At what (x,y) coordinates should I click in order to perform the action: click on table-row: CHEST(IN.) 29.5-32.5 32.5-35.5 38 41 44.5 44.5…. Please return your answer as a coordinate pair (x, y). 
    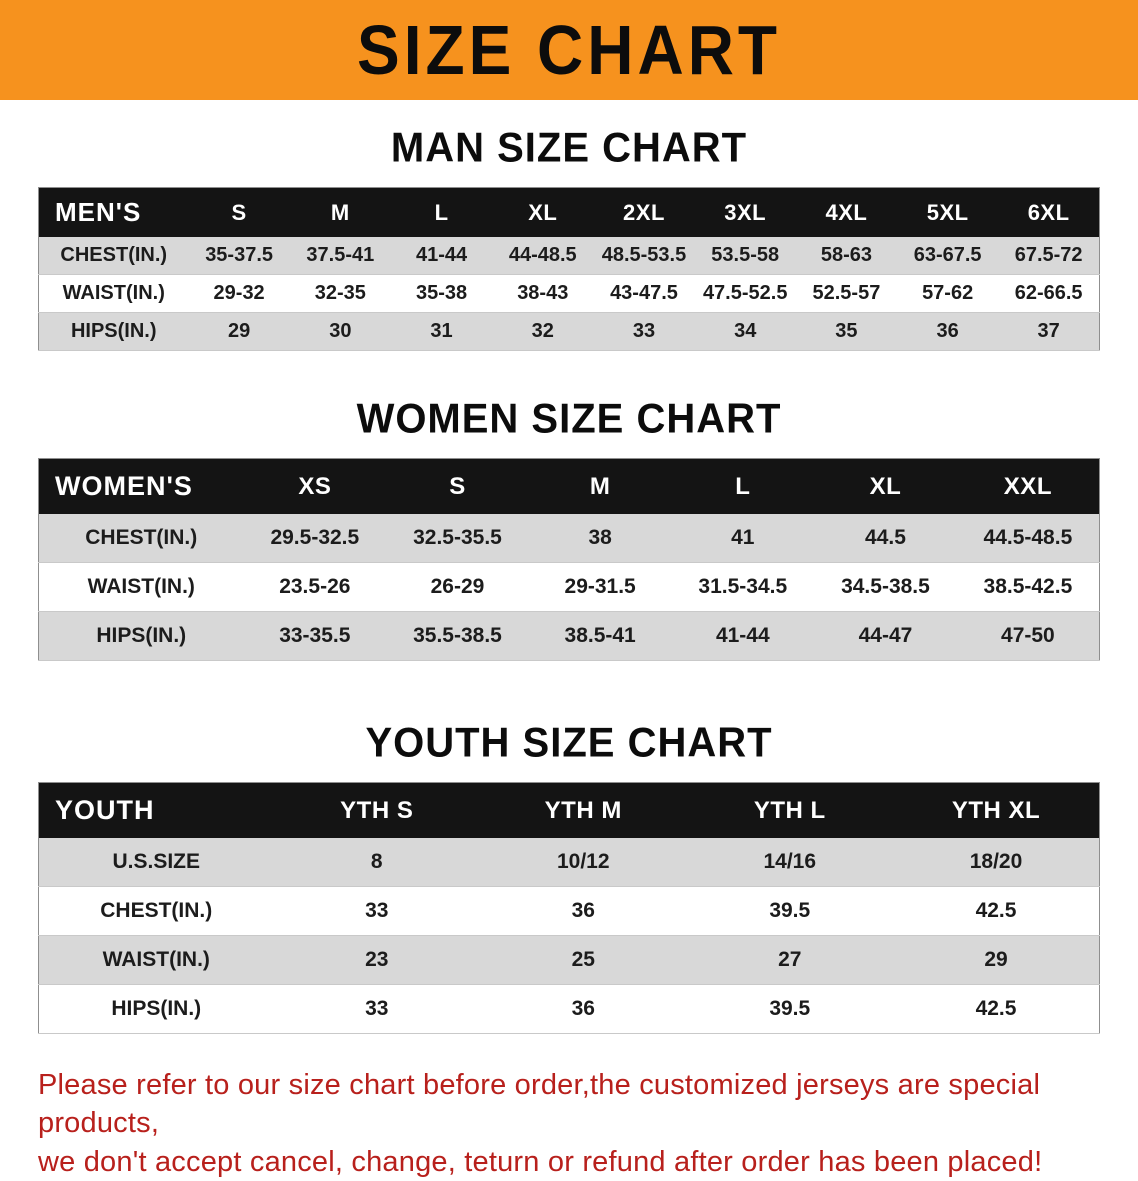
    Looking at the image, I should click on (569, 538).